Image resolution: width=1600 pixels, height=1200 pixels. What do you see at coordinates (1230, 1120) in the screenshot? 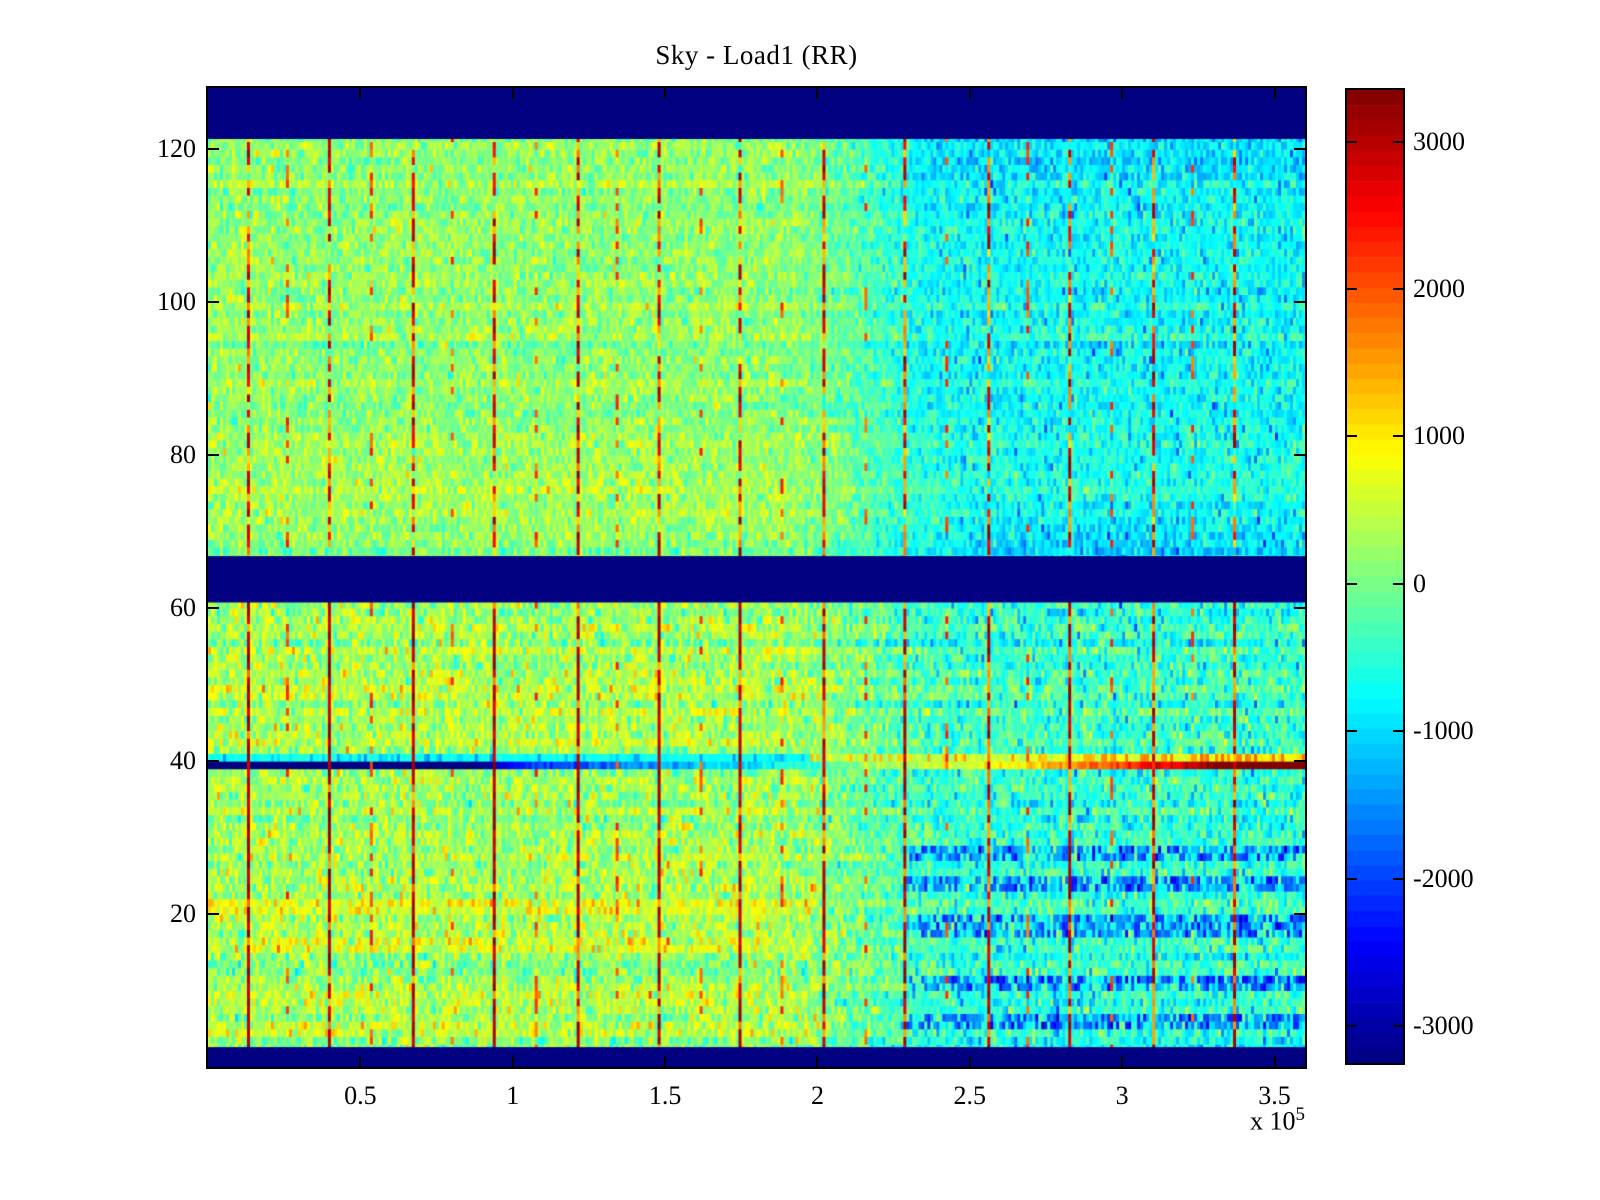
I see `x-axis-exponent-label: x 105` at bounding box center [1230, 1120].